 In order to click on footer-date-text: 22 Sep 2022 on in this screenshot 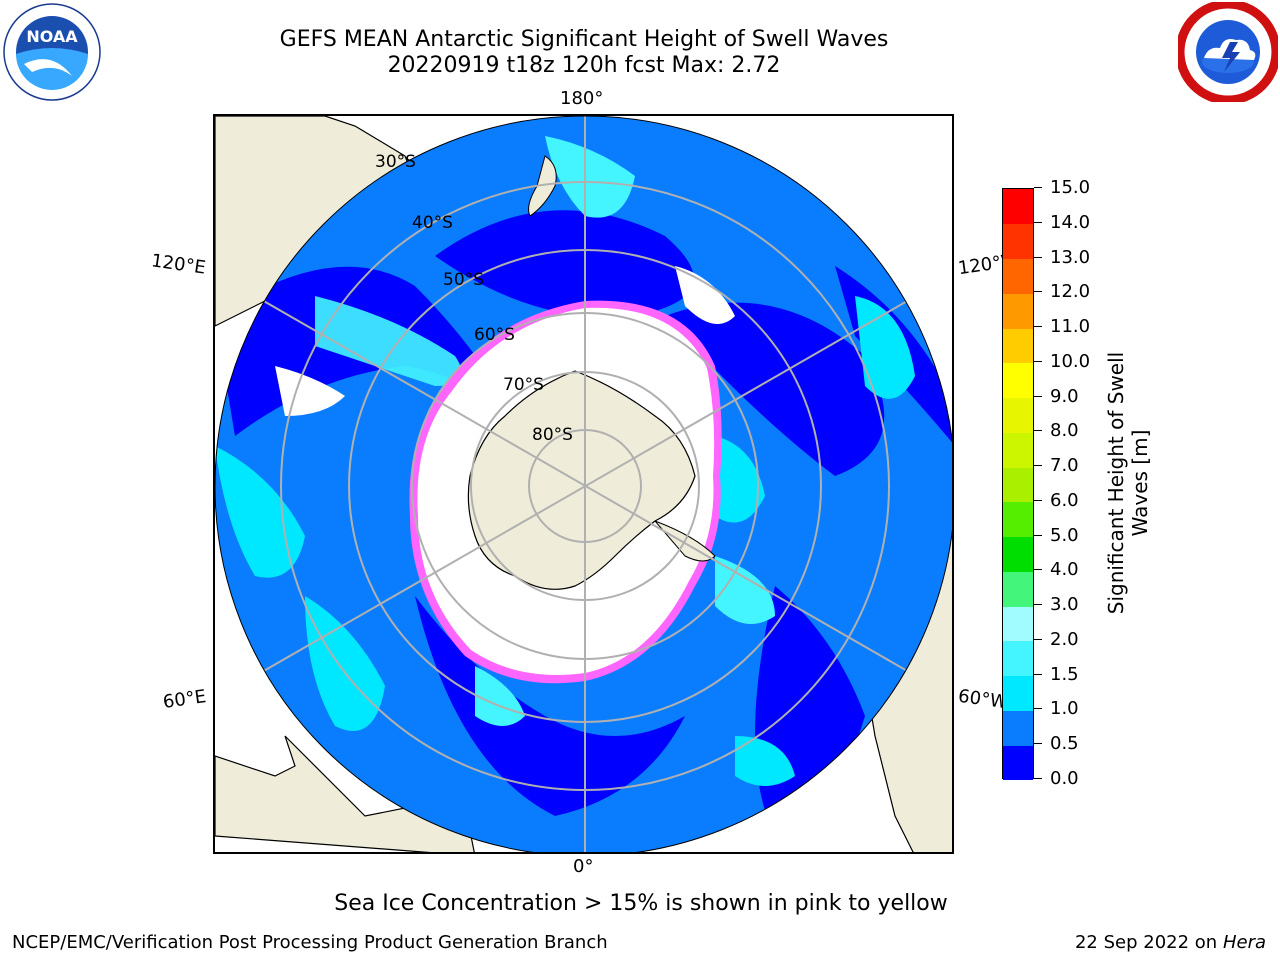, I will do `click(1146, 942)`.